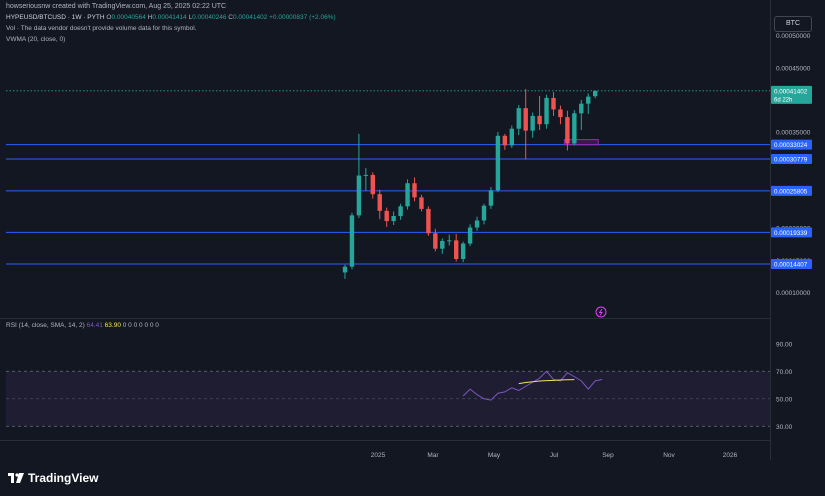 The width and height of the screenshot is (825, 496). I want to click on change-value: +0.00000837 (+2.06%), so click(302, 17).